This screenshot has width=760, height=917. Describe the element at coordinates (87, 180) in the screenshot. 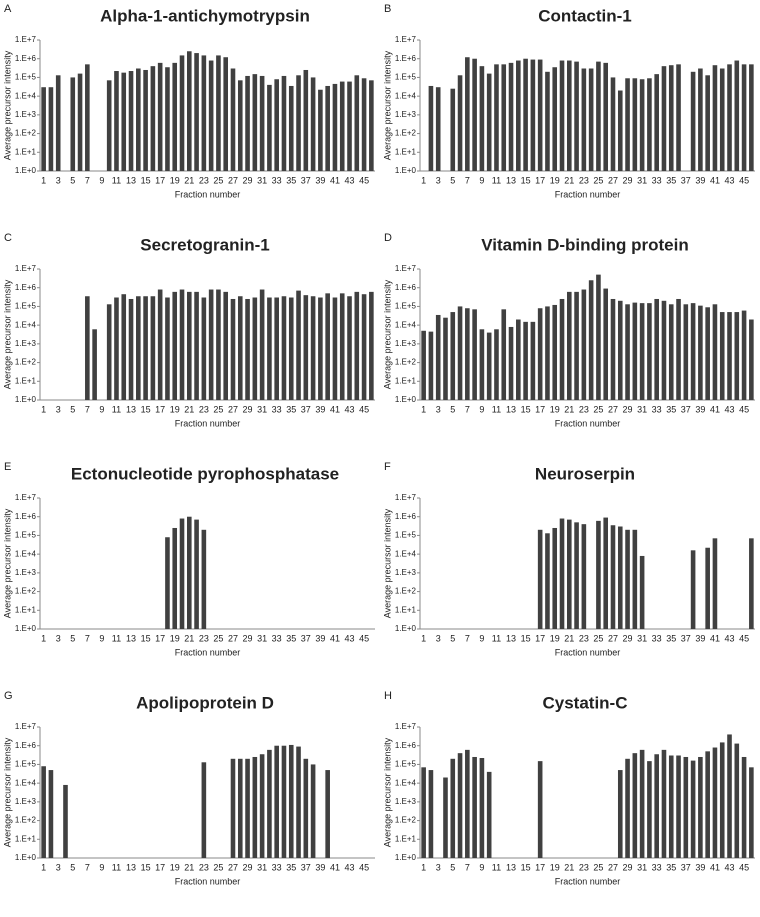

I see `x-tick-label: 7` at that location.